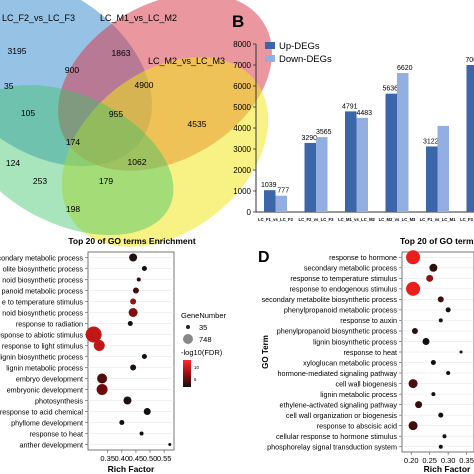 Image resolution: width=474 pixels, height=474 pixels. I want to click on venn-region-count: 4535, so click(197, 124).